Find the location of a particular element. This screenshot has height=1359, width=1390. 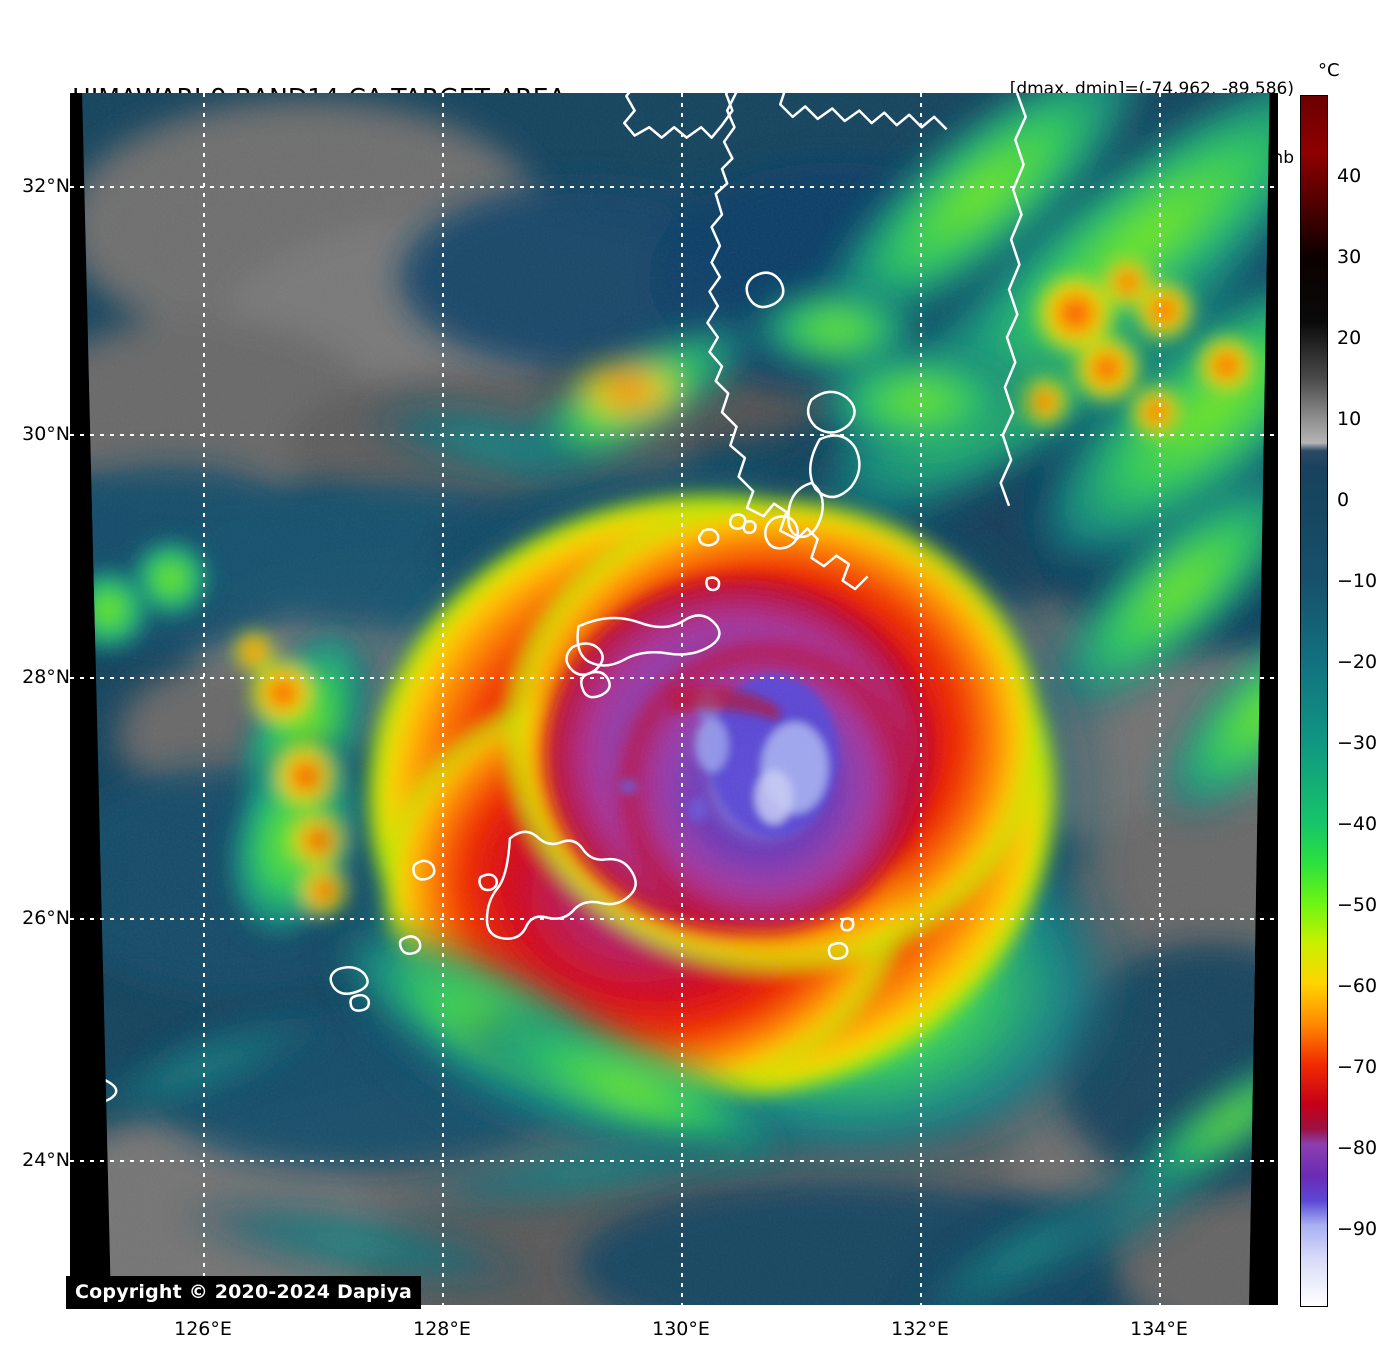

colorbar-tick-m90: −90 is located at coordinates (1357, 1229).